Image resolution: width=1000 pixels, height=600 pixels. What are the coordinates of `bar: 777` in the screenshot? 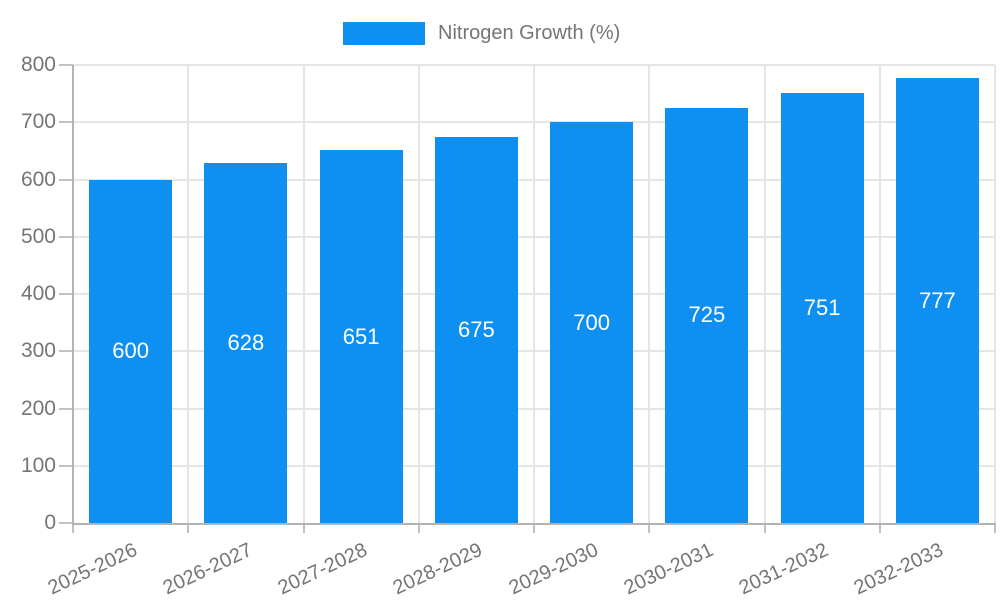 It's located at (937, 300).